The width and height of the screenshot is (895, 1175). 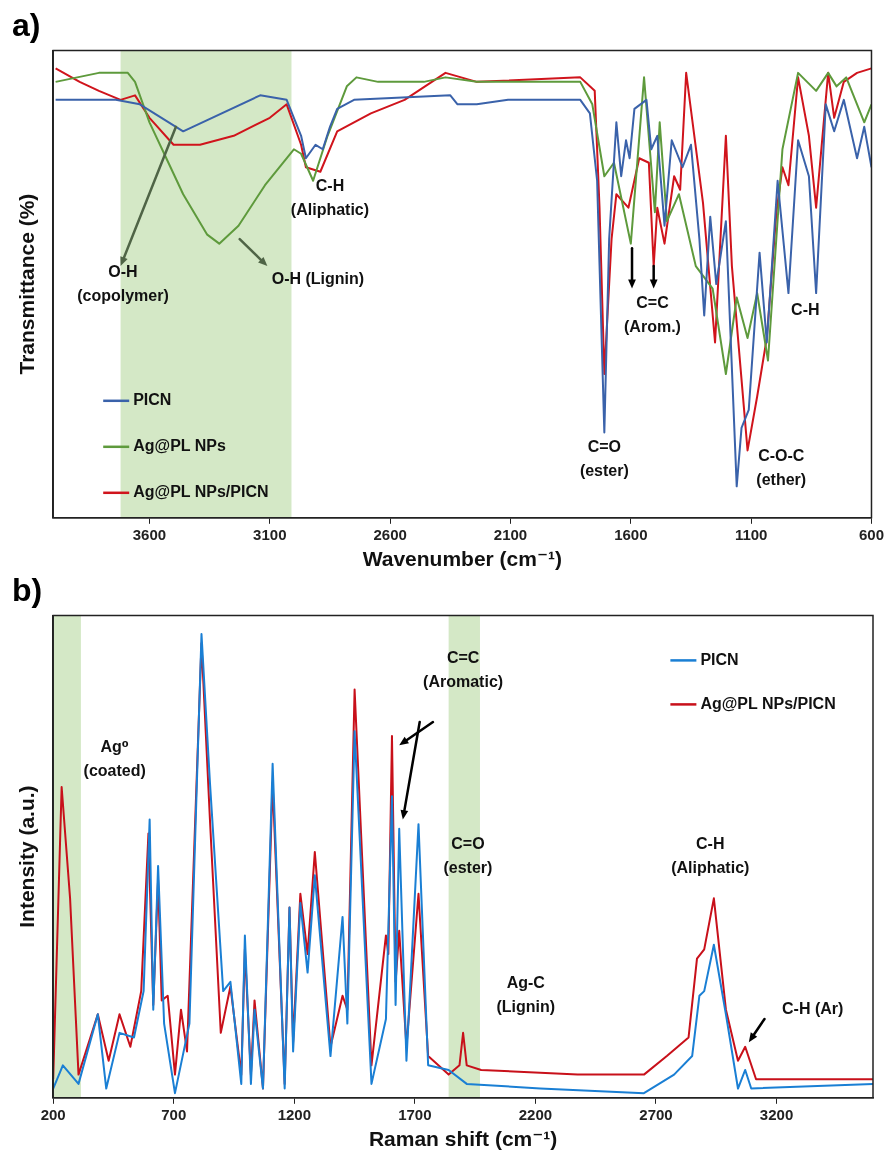 I want to click on x-tick-label: 2200, so click(x=535, y=1114).